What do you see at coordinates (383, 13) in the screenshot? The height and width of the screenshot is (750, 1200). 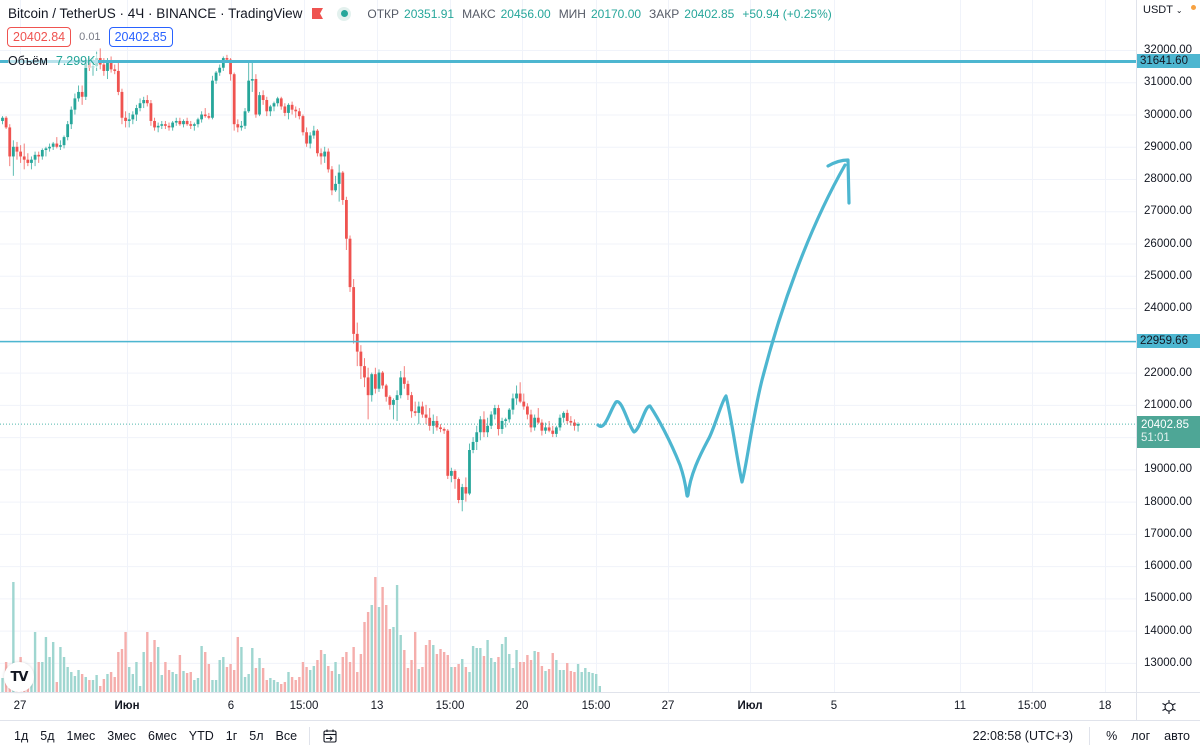 I see `open-label: ОТКР` at bounding box center [383, 13].